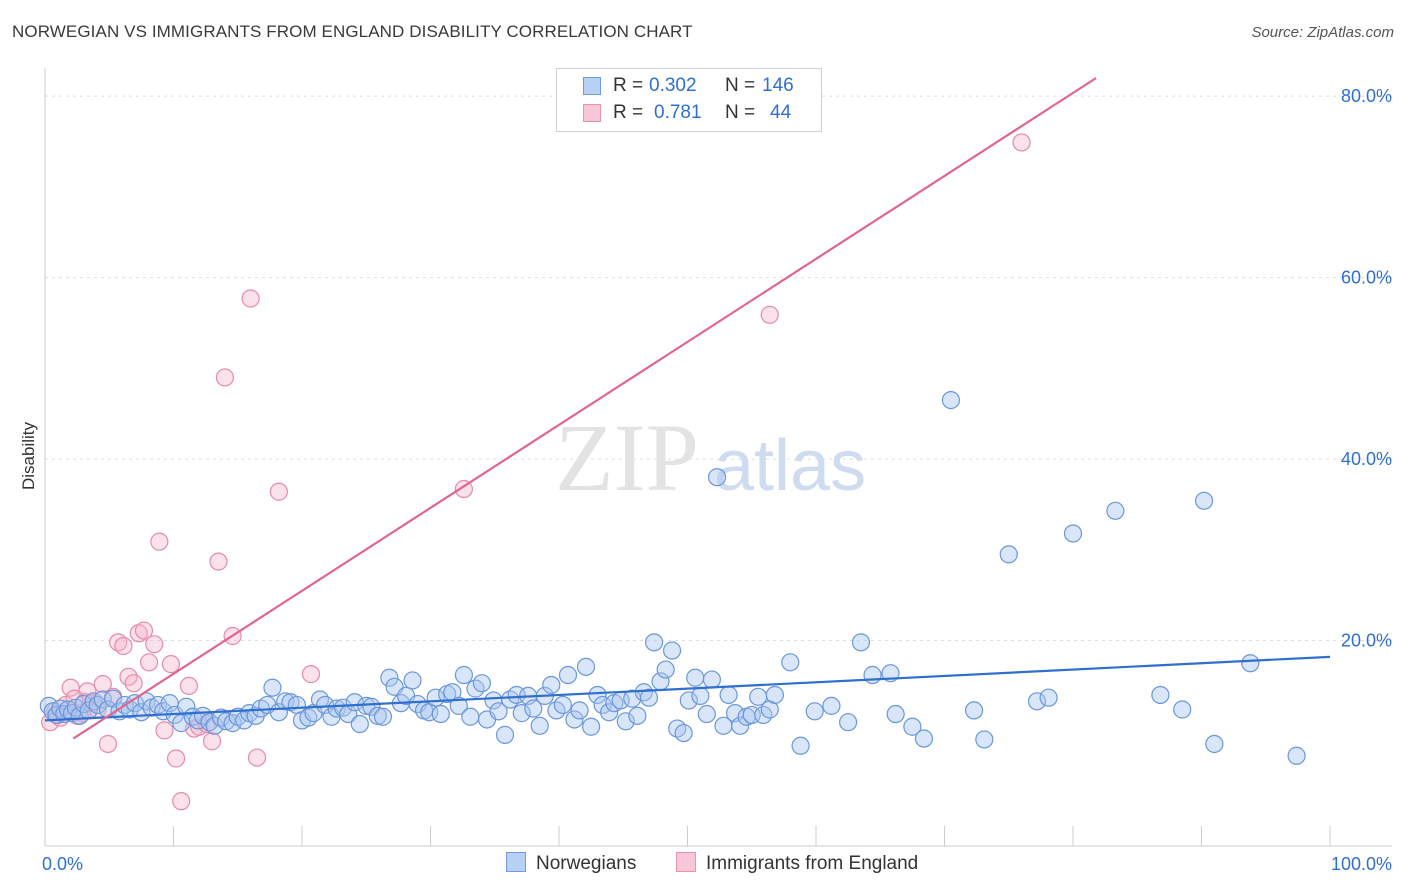  What do you see at coordinates (781, 112) in the screenshot?
I see `legend-n-value: 44` at bounding box center [781, 112].